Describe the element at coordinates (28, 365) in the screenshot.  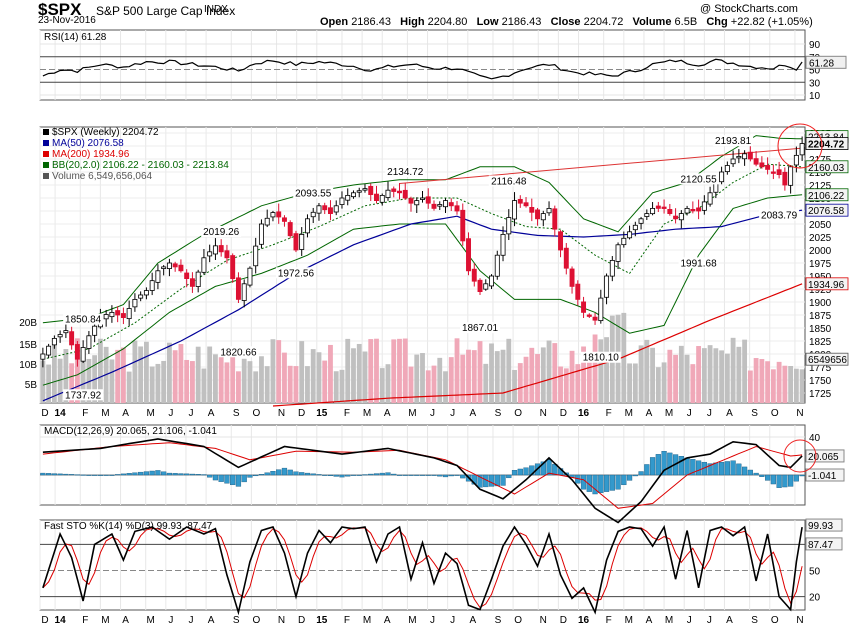
I see `volume-tick-label: 10B` at that location.